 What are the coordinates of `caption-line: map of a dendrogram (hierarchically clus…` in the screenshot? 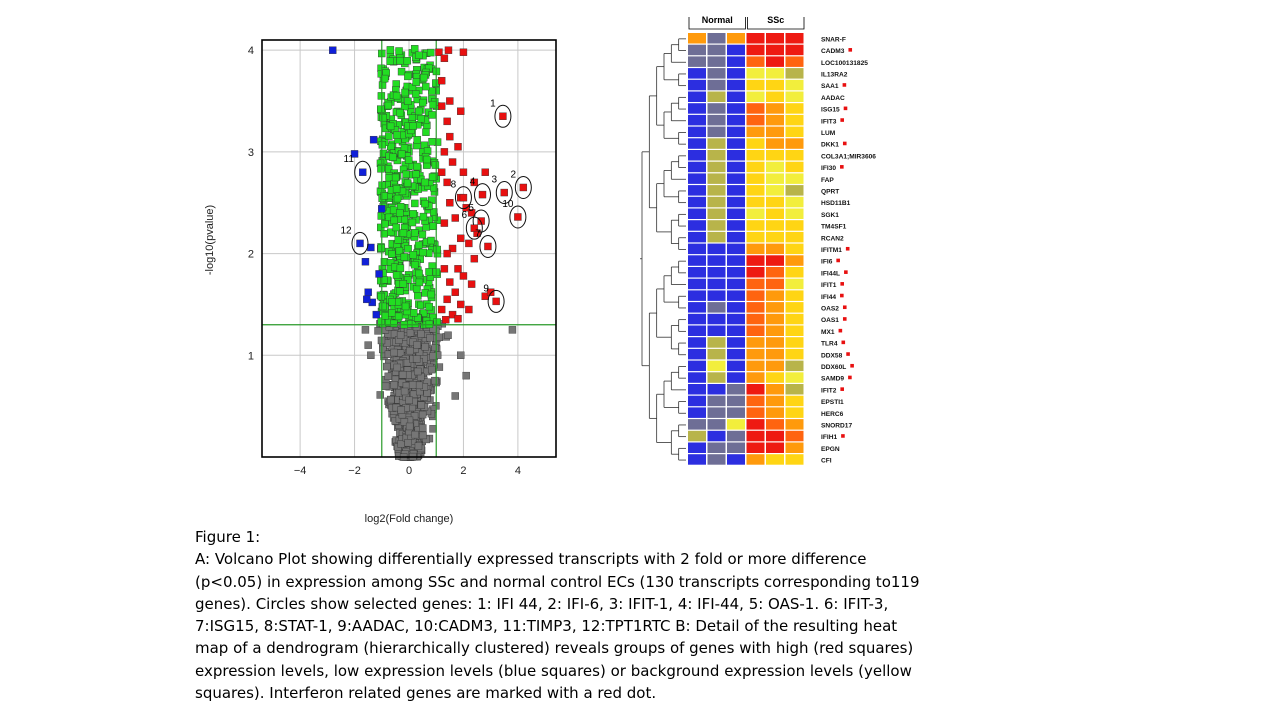 It's located at (554, 648).